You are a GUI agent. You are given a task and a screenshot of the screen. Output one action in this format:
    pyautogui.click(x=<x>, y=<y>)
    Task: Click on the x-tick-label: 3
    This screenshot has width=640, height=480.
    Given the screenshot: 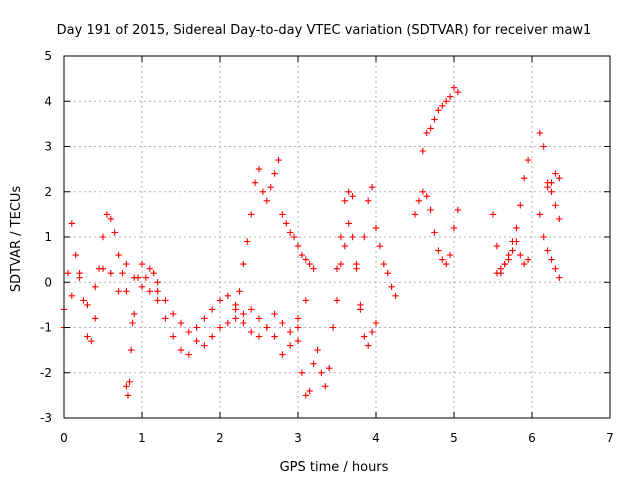 What is the action you would take?
    pyautogui.click(x=298, y=438)
    